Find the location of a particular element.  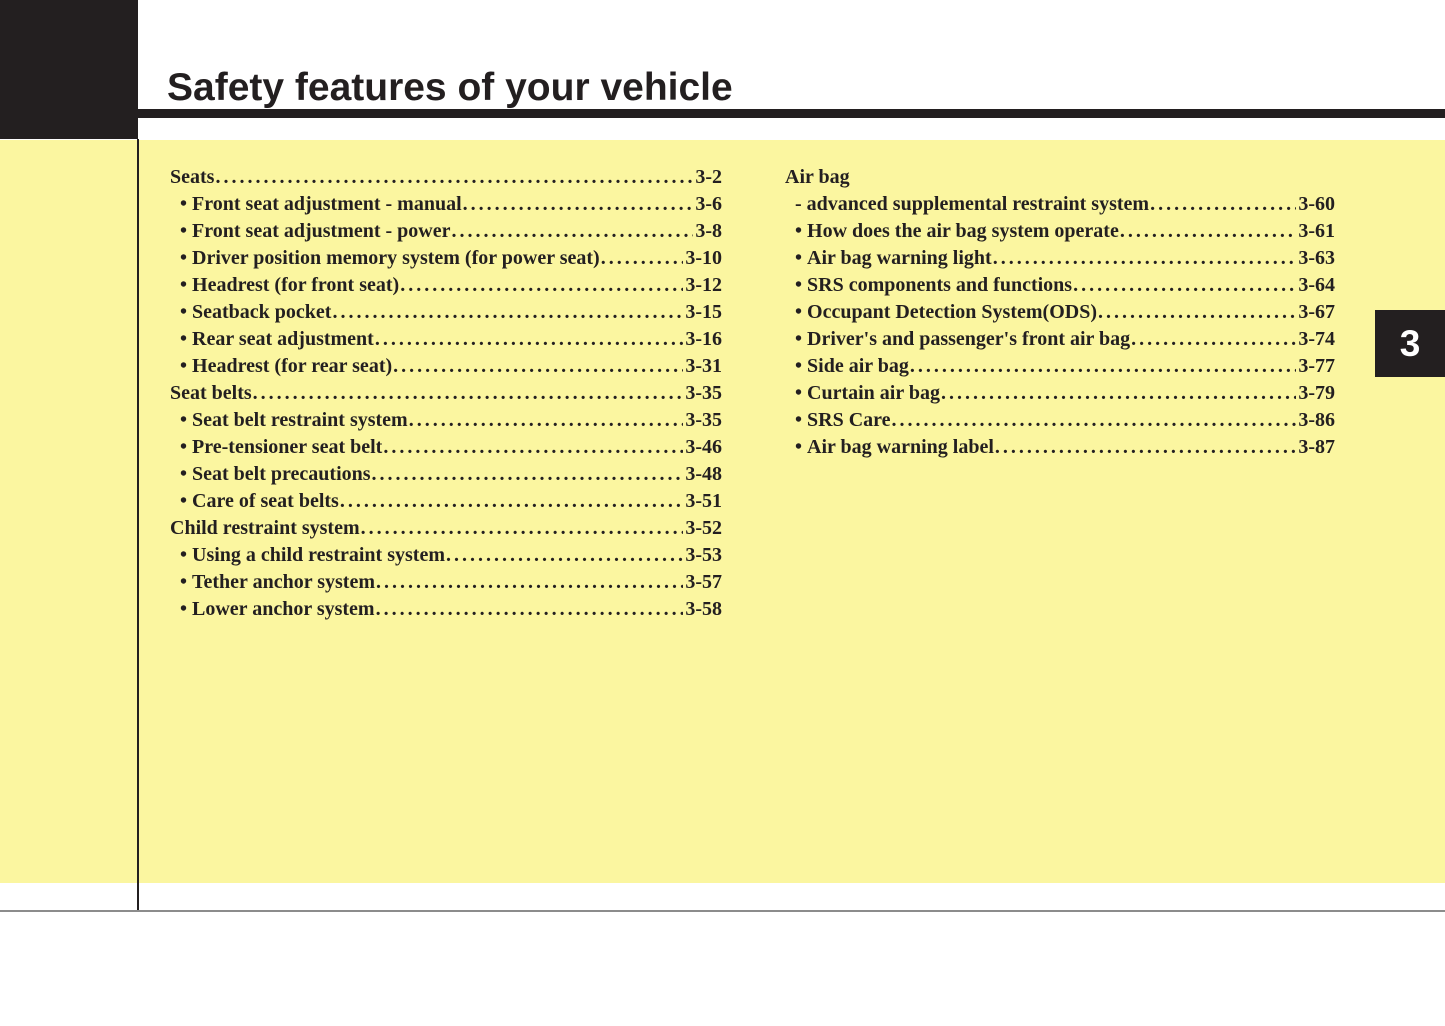

toc-entry-label: Seat belts is located at coordinates (211, 393).